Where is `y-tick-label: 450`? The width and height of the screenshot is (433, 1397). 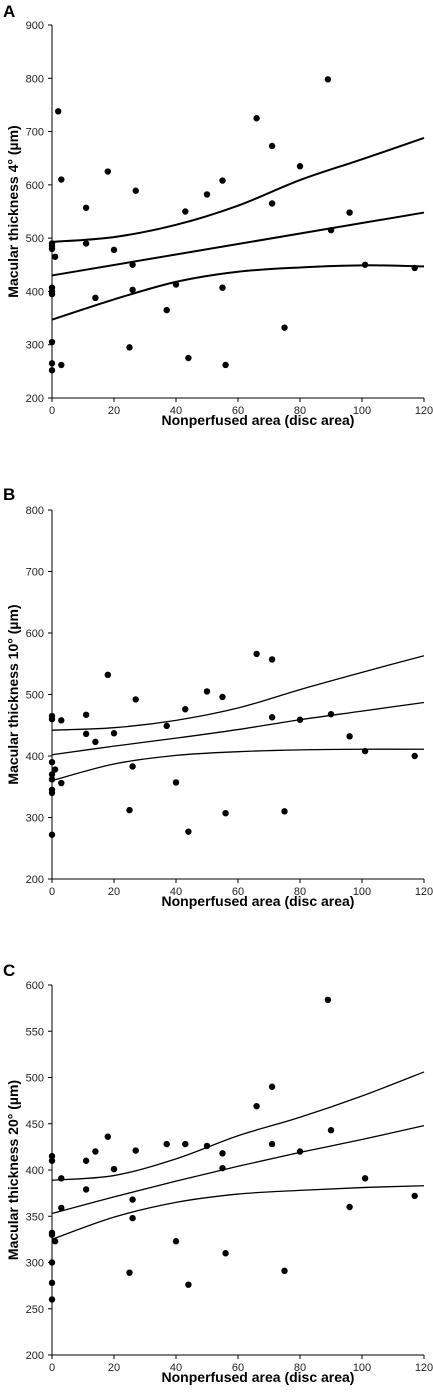
y-tick-label: 450 is located at coordinates (35, 1125).